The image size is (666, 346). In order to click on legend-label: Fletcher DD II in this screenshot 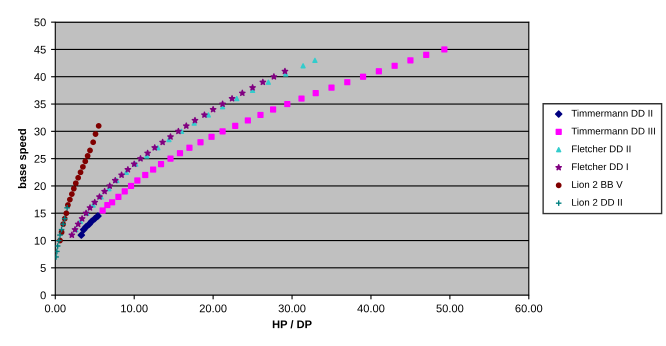, I will do `click(601, 148)`.